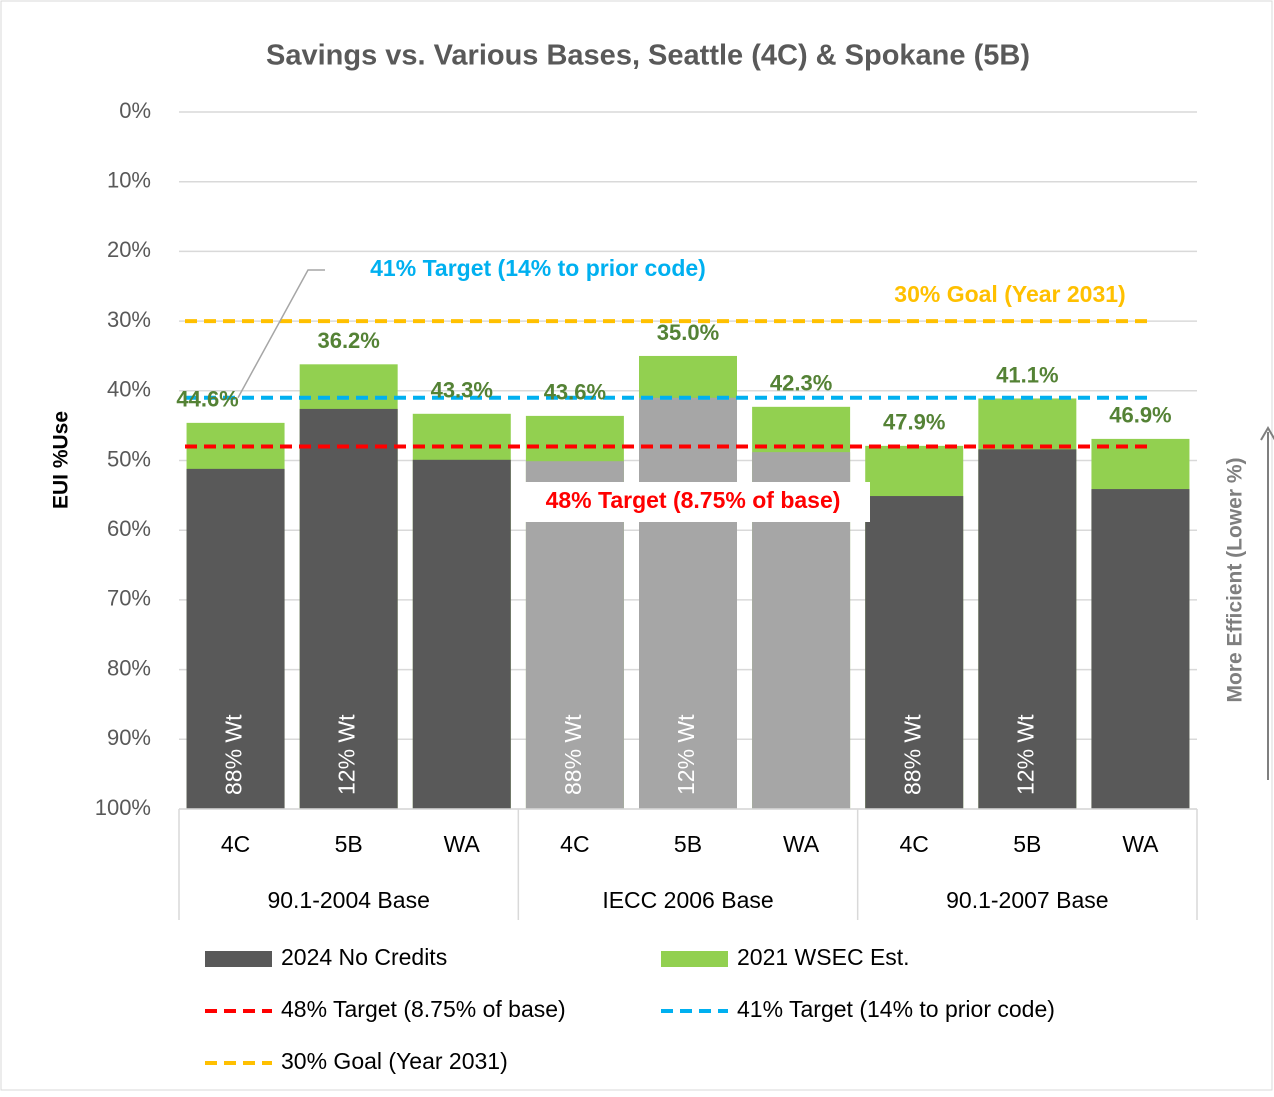 The width and height of the screenshot is (1274, 1097). Describe the element at coordinates (801, 383) in the screenshot. I see `data-label: 42.3%` at that location.